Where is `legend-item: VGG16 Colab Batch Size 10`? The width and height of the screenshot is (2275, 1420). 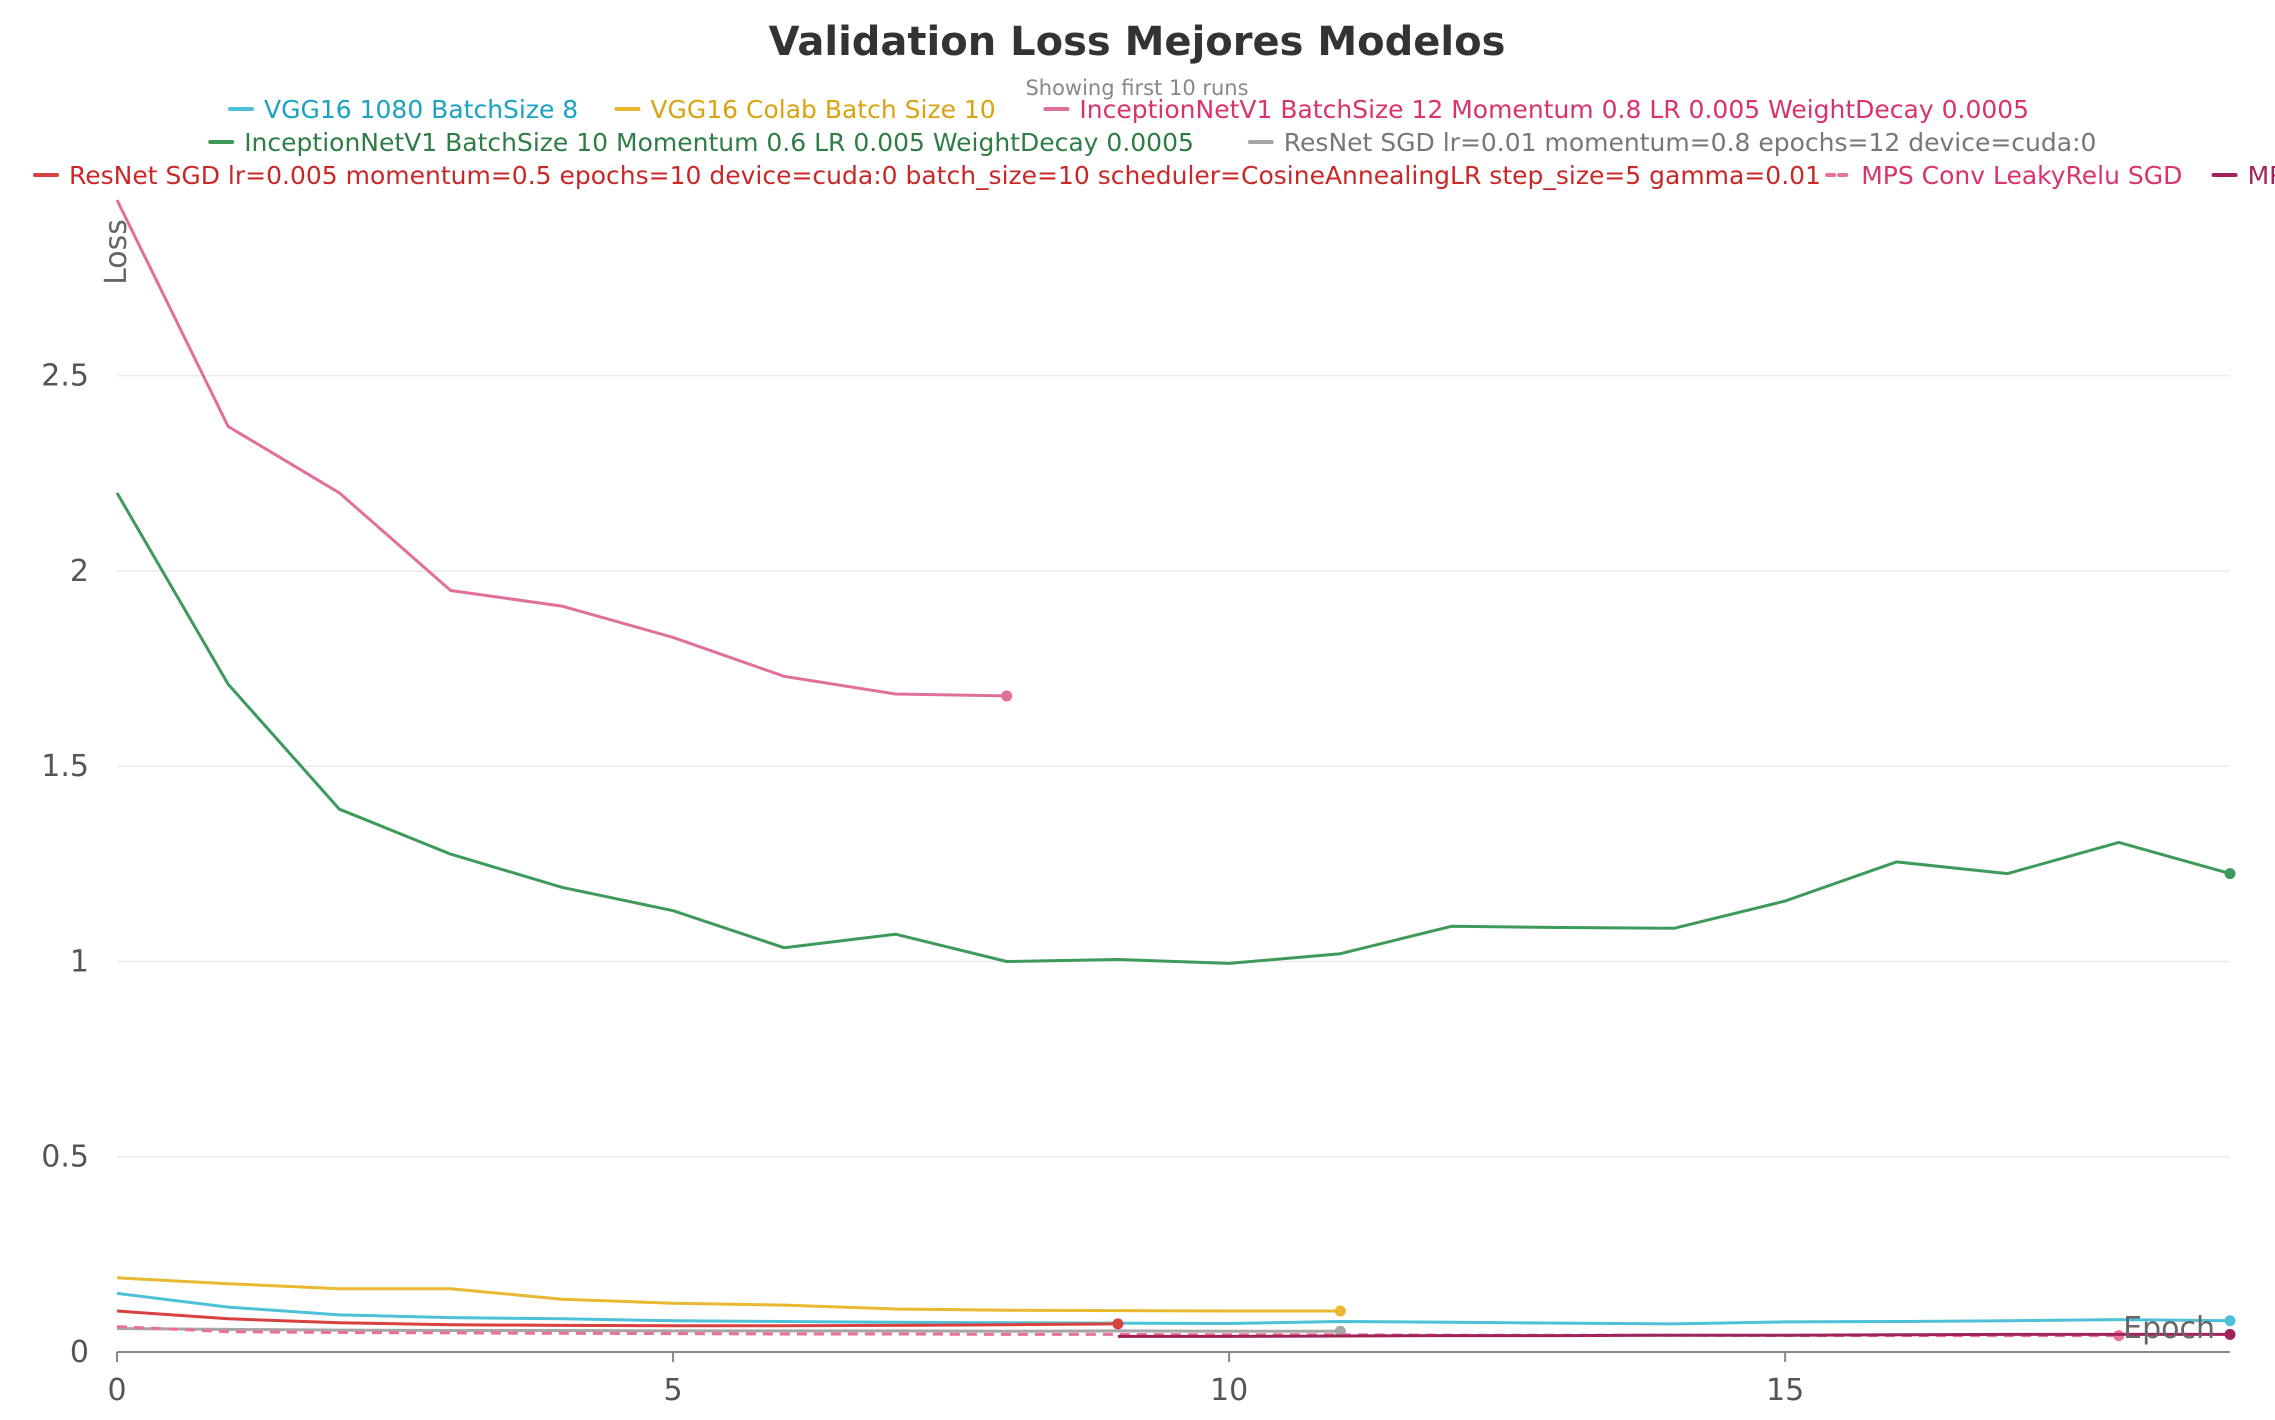
legend-item: VGG16 Colab Batch Size 10 is located at coordinates (805, 109).